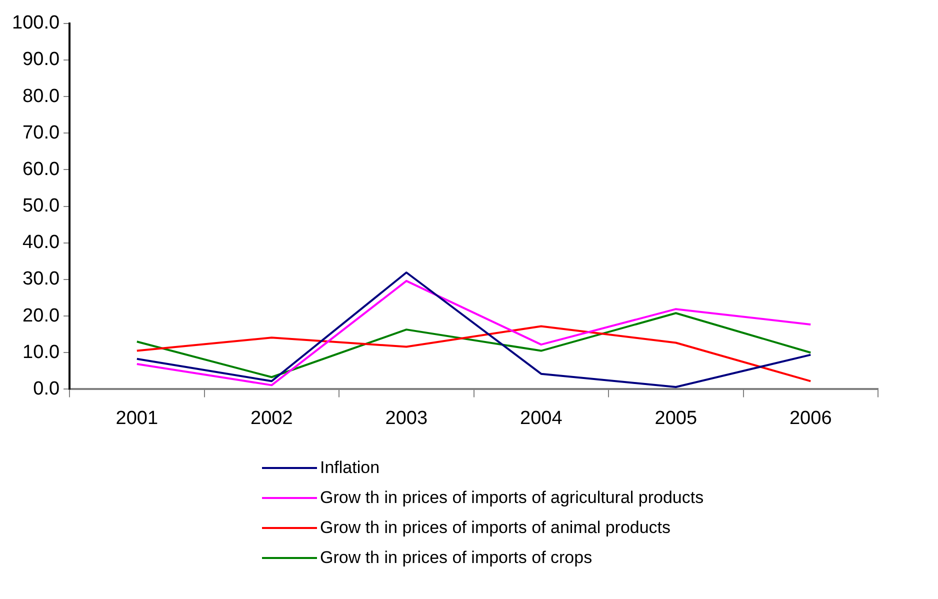  What do you see at coordinates (41, 59) in the screenshot?
I see `y-tick-label: 90.0` at bounding box center [41, 59].